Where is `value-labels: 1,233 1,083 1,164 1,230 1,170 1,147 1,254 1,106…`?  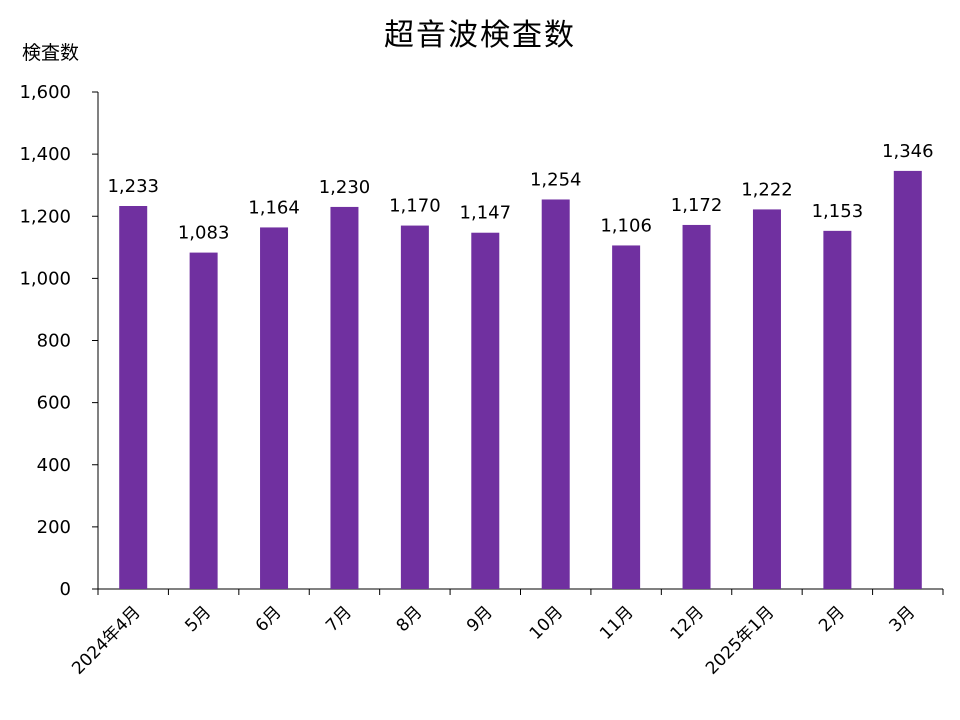
value-labels: 1,233 1,083 1,164 1,230 1,170 1,147 1,254 1,106… is located at coordinates (520, 192).